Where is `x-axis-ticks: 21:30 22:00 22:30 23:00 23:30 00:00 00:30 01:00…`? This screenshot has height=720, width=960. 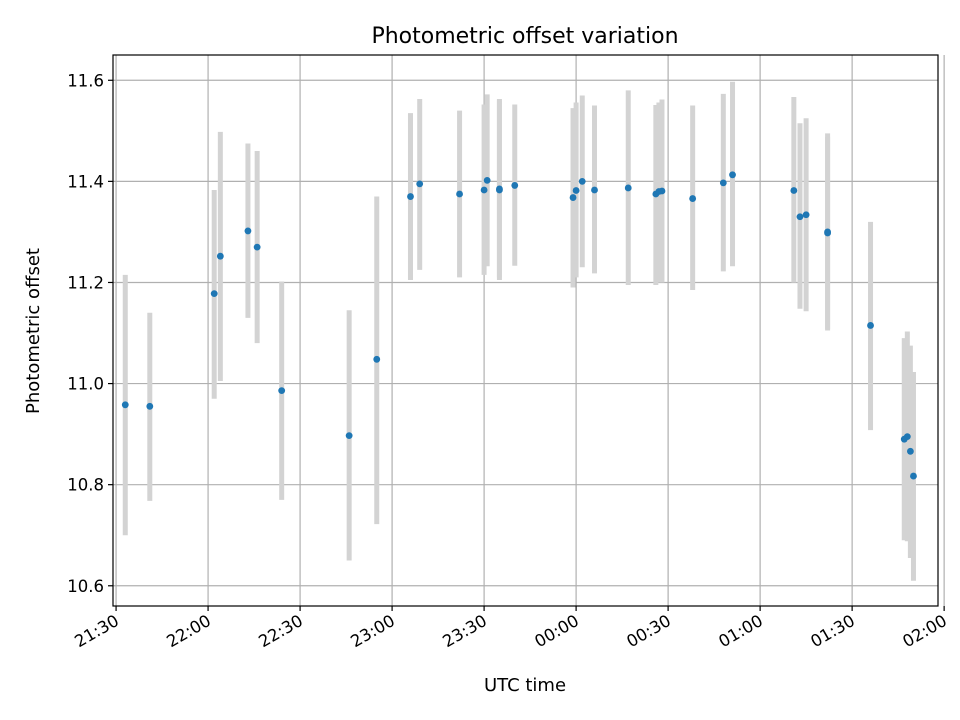 x-axis-ticks: 21:30 22:00 22:30 23:00 23:30 00:00 00:30 01:00… is located at coordinates (510, 628).